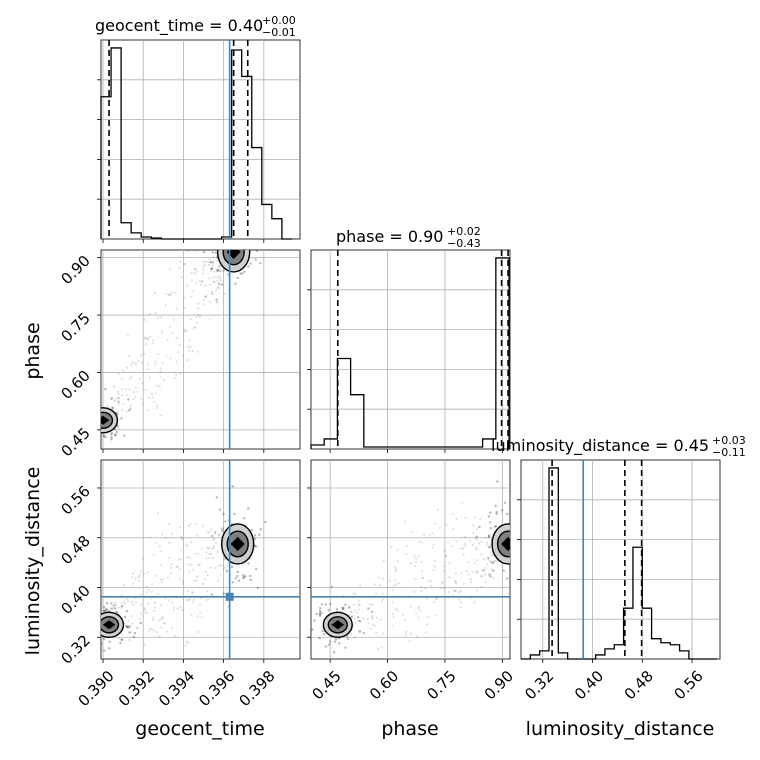 This screenshot has width=760, height=760. Describe the element at coordinates (639, 685) in the screenshot. I see `tick-label-x-luminosity_distance-2: 0.48` at that location.